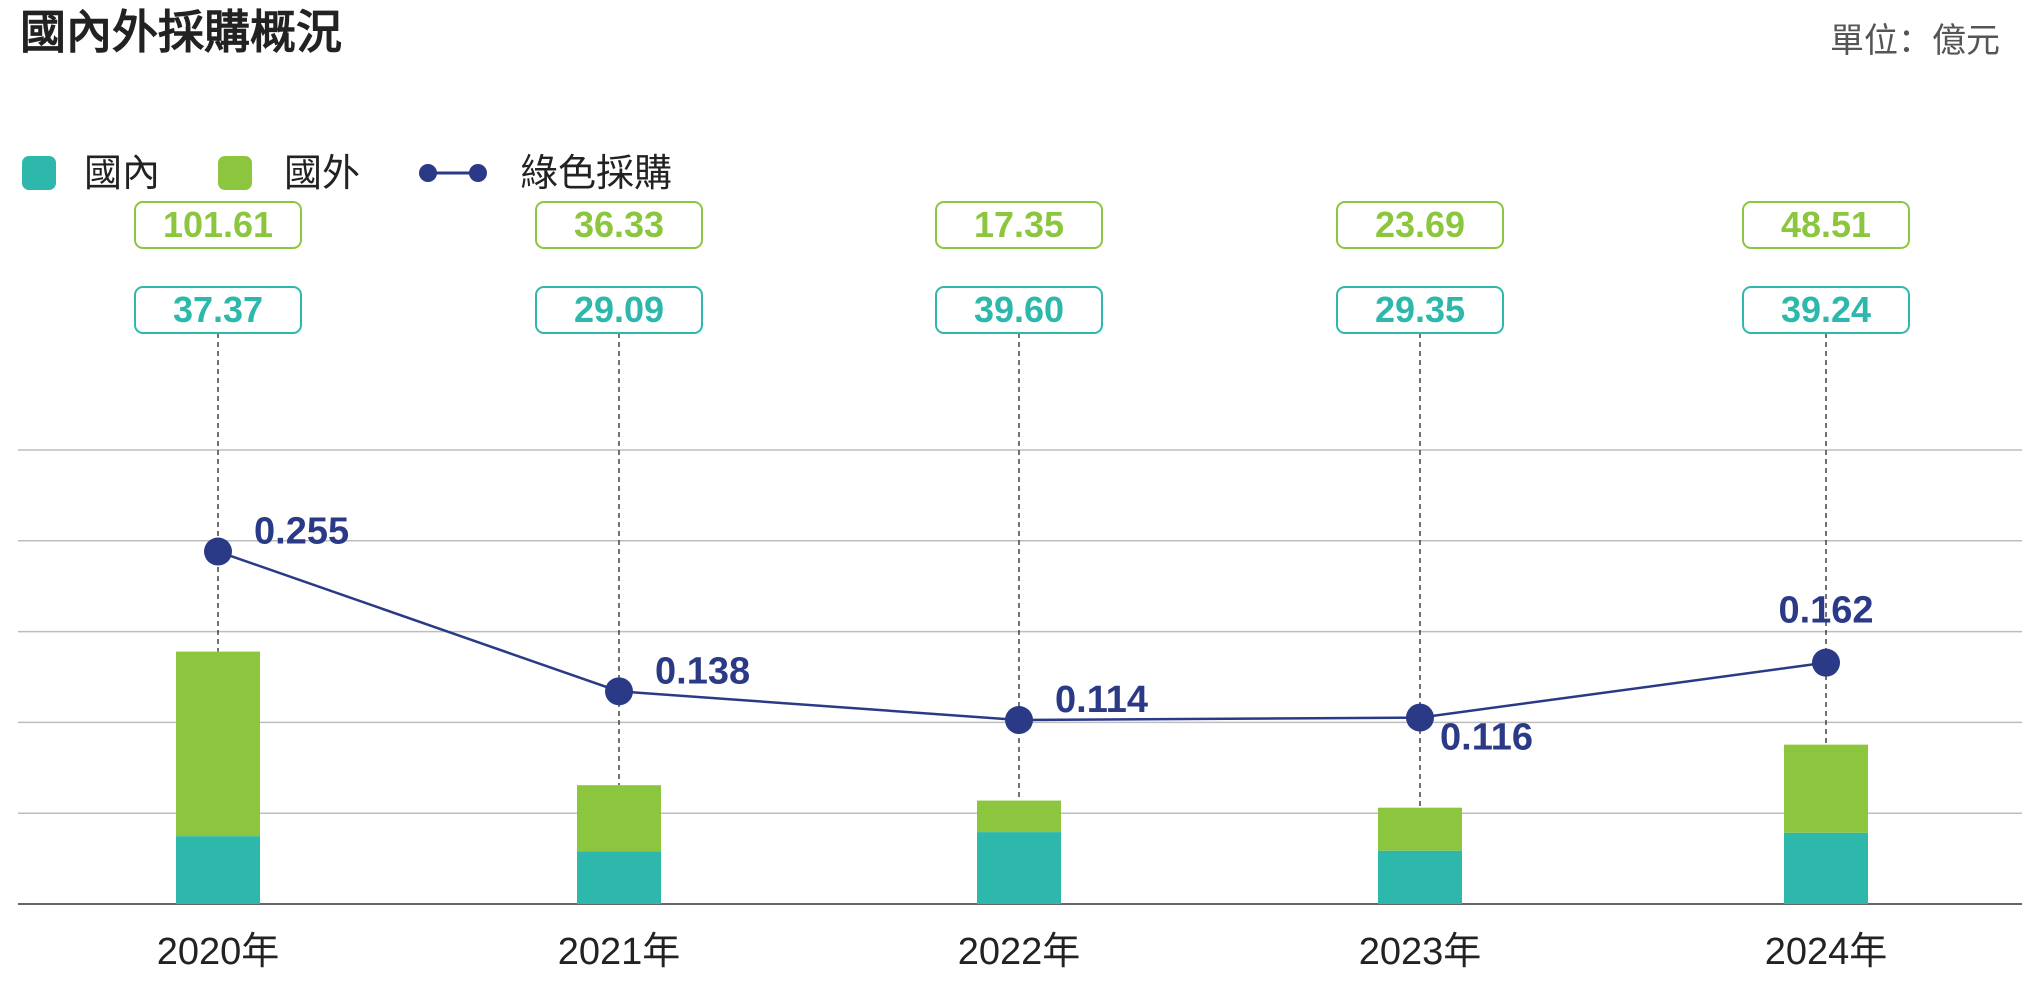  What do you see at coordinates (301, 532) in the screenshot?
I see `green-value-label: 0.255` at bounding box center [301, 532].